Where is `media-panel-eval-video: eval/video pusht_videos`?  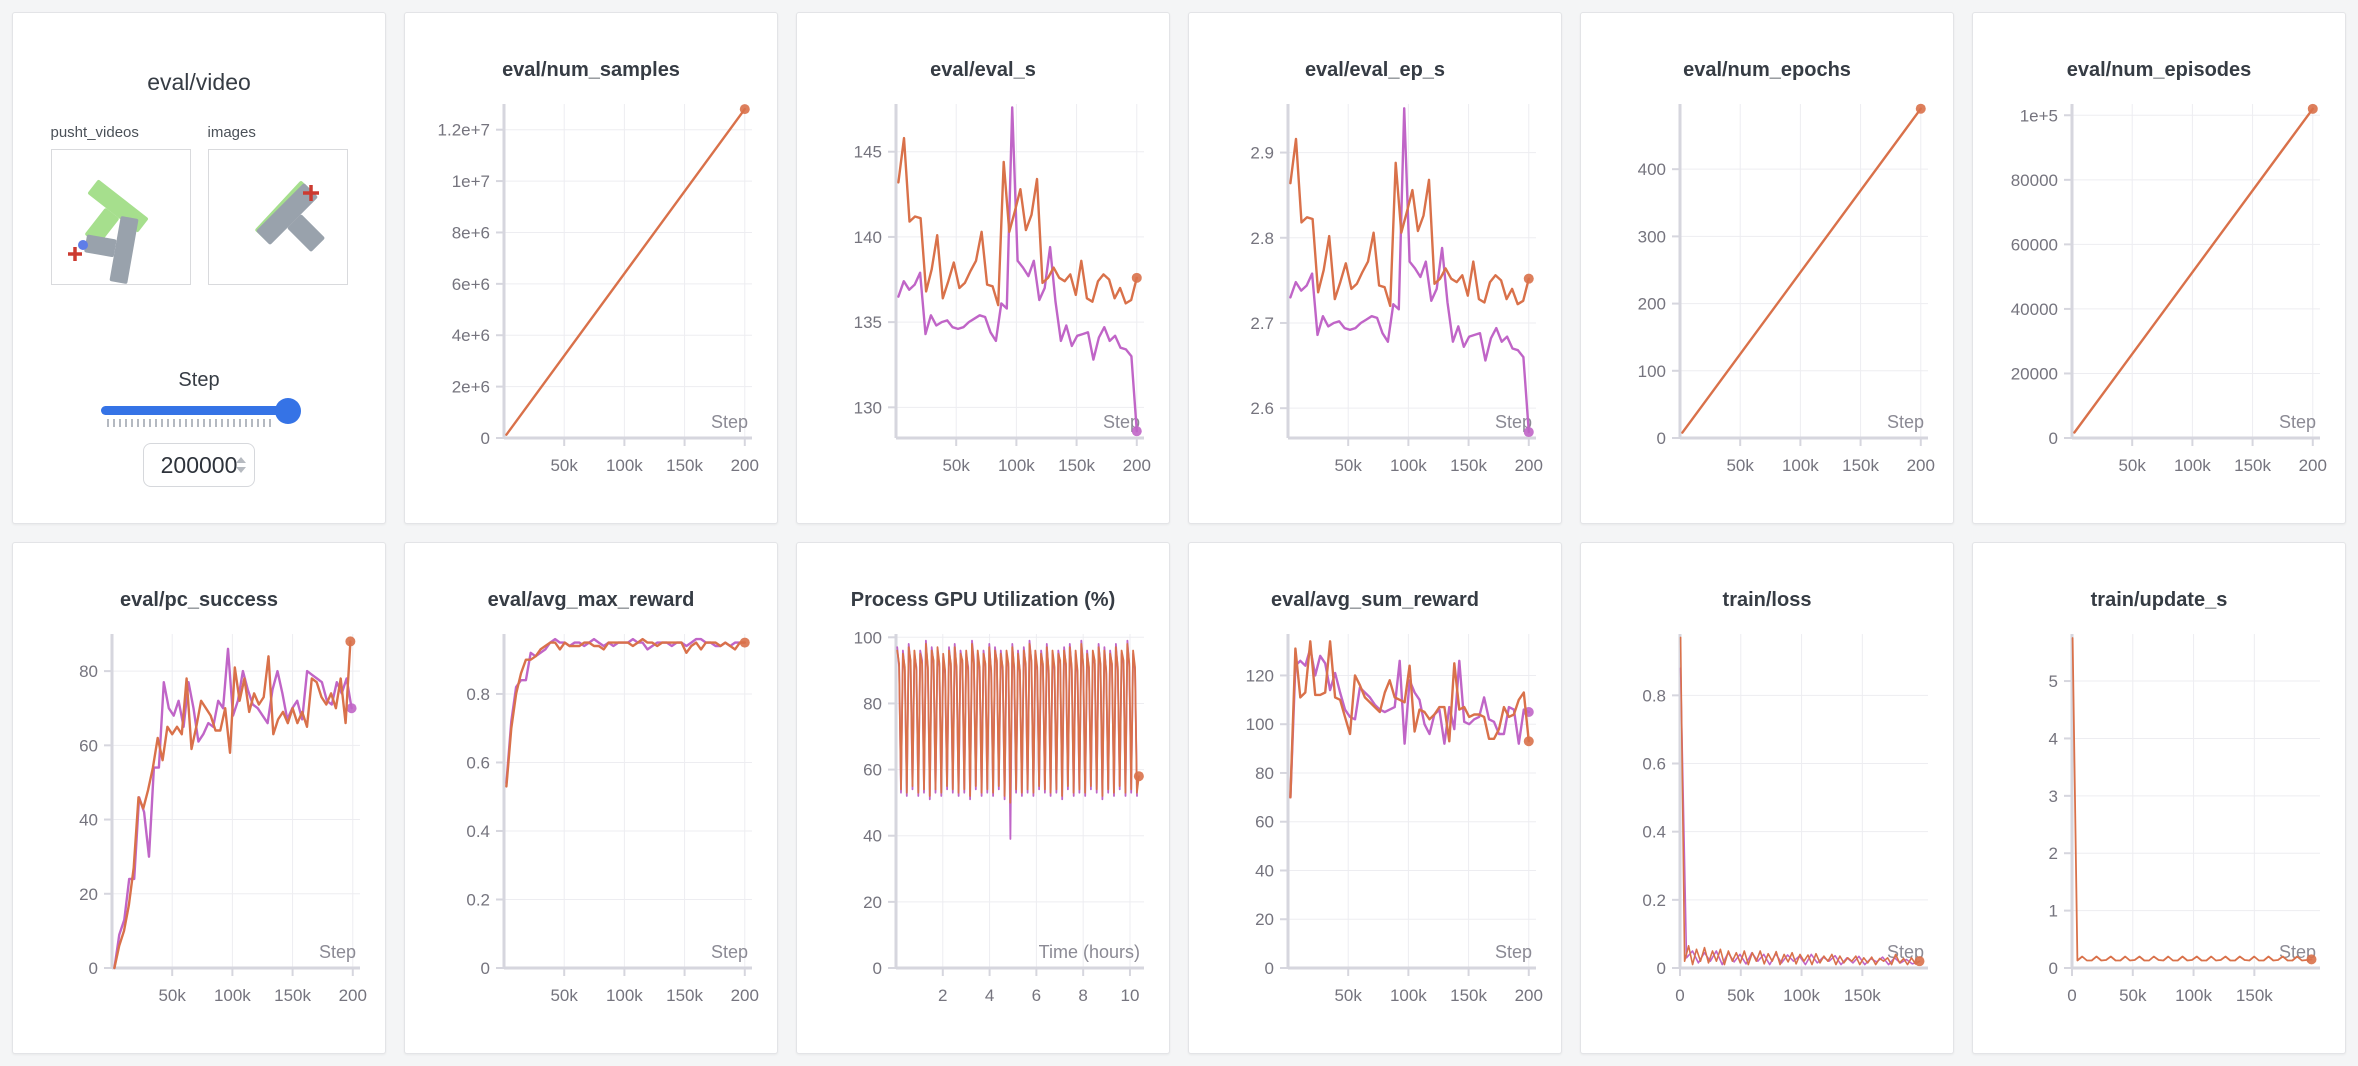 media-panel-eval-video: eval/video pusht_videos is located at coordinates (199, 268).